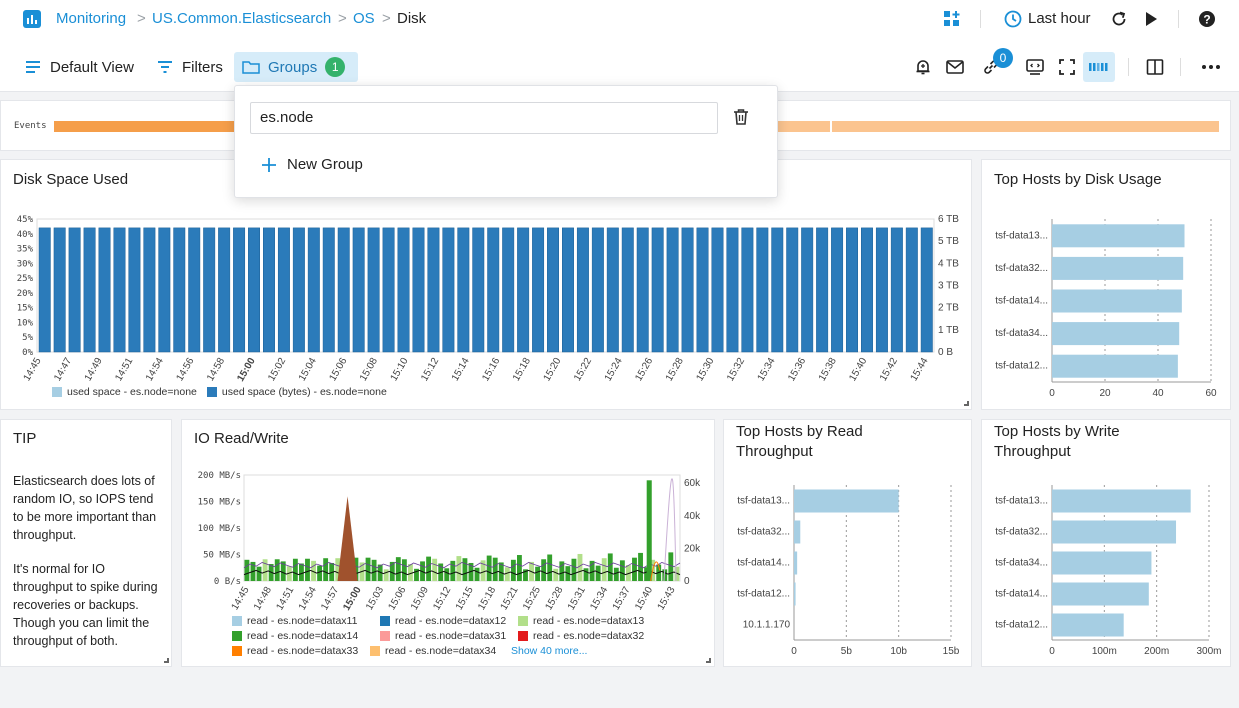 Image resolution: width=1239 pixels, height=708 pixels. What do you see at coordinates (1128, 67) in the screenshot?
I see `divider` at bounding box center [1128, 67].